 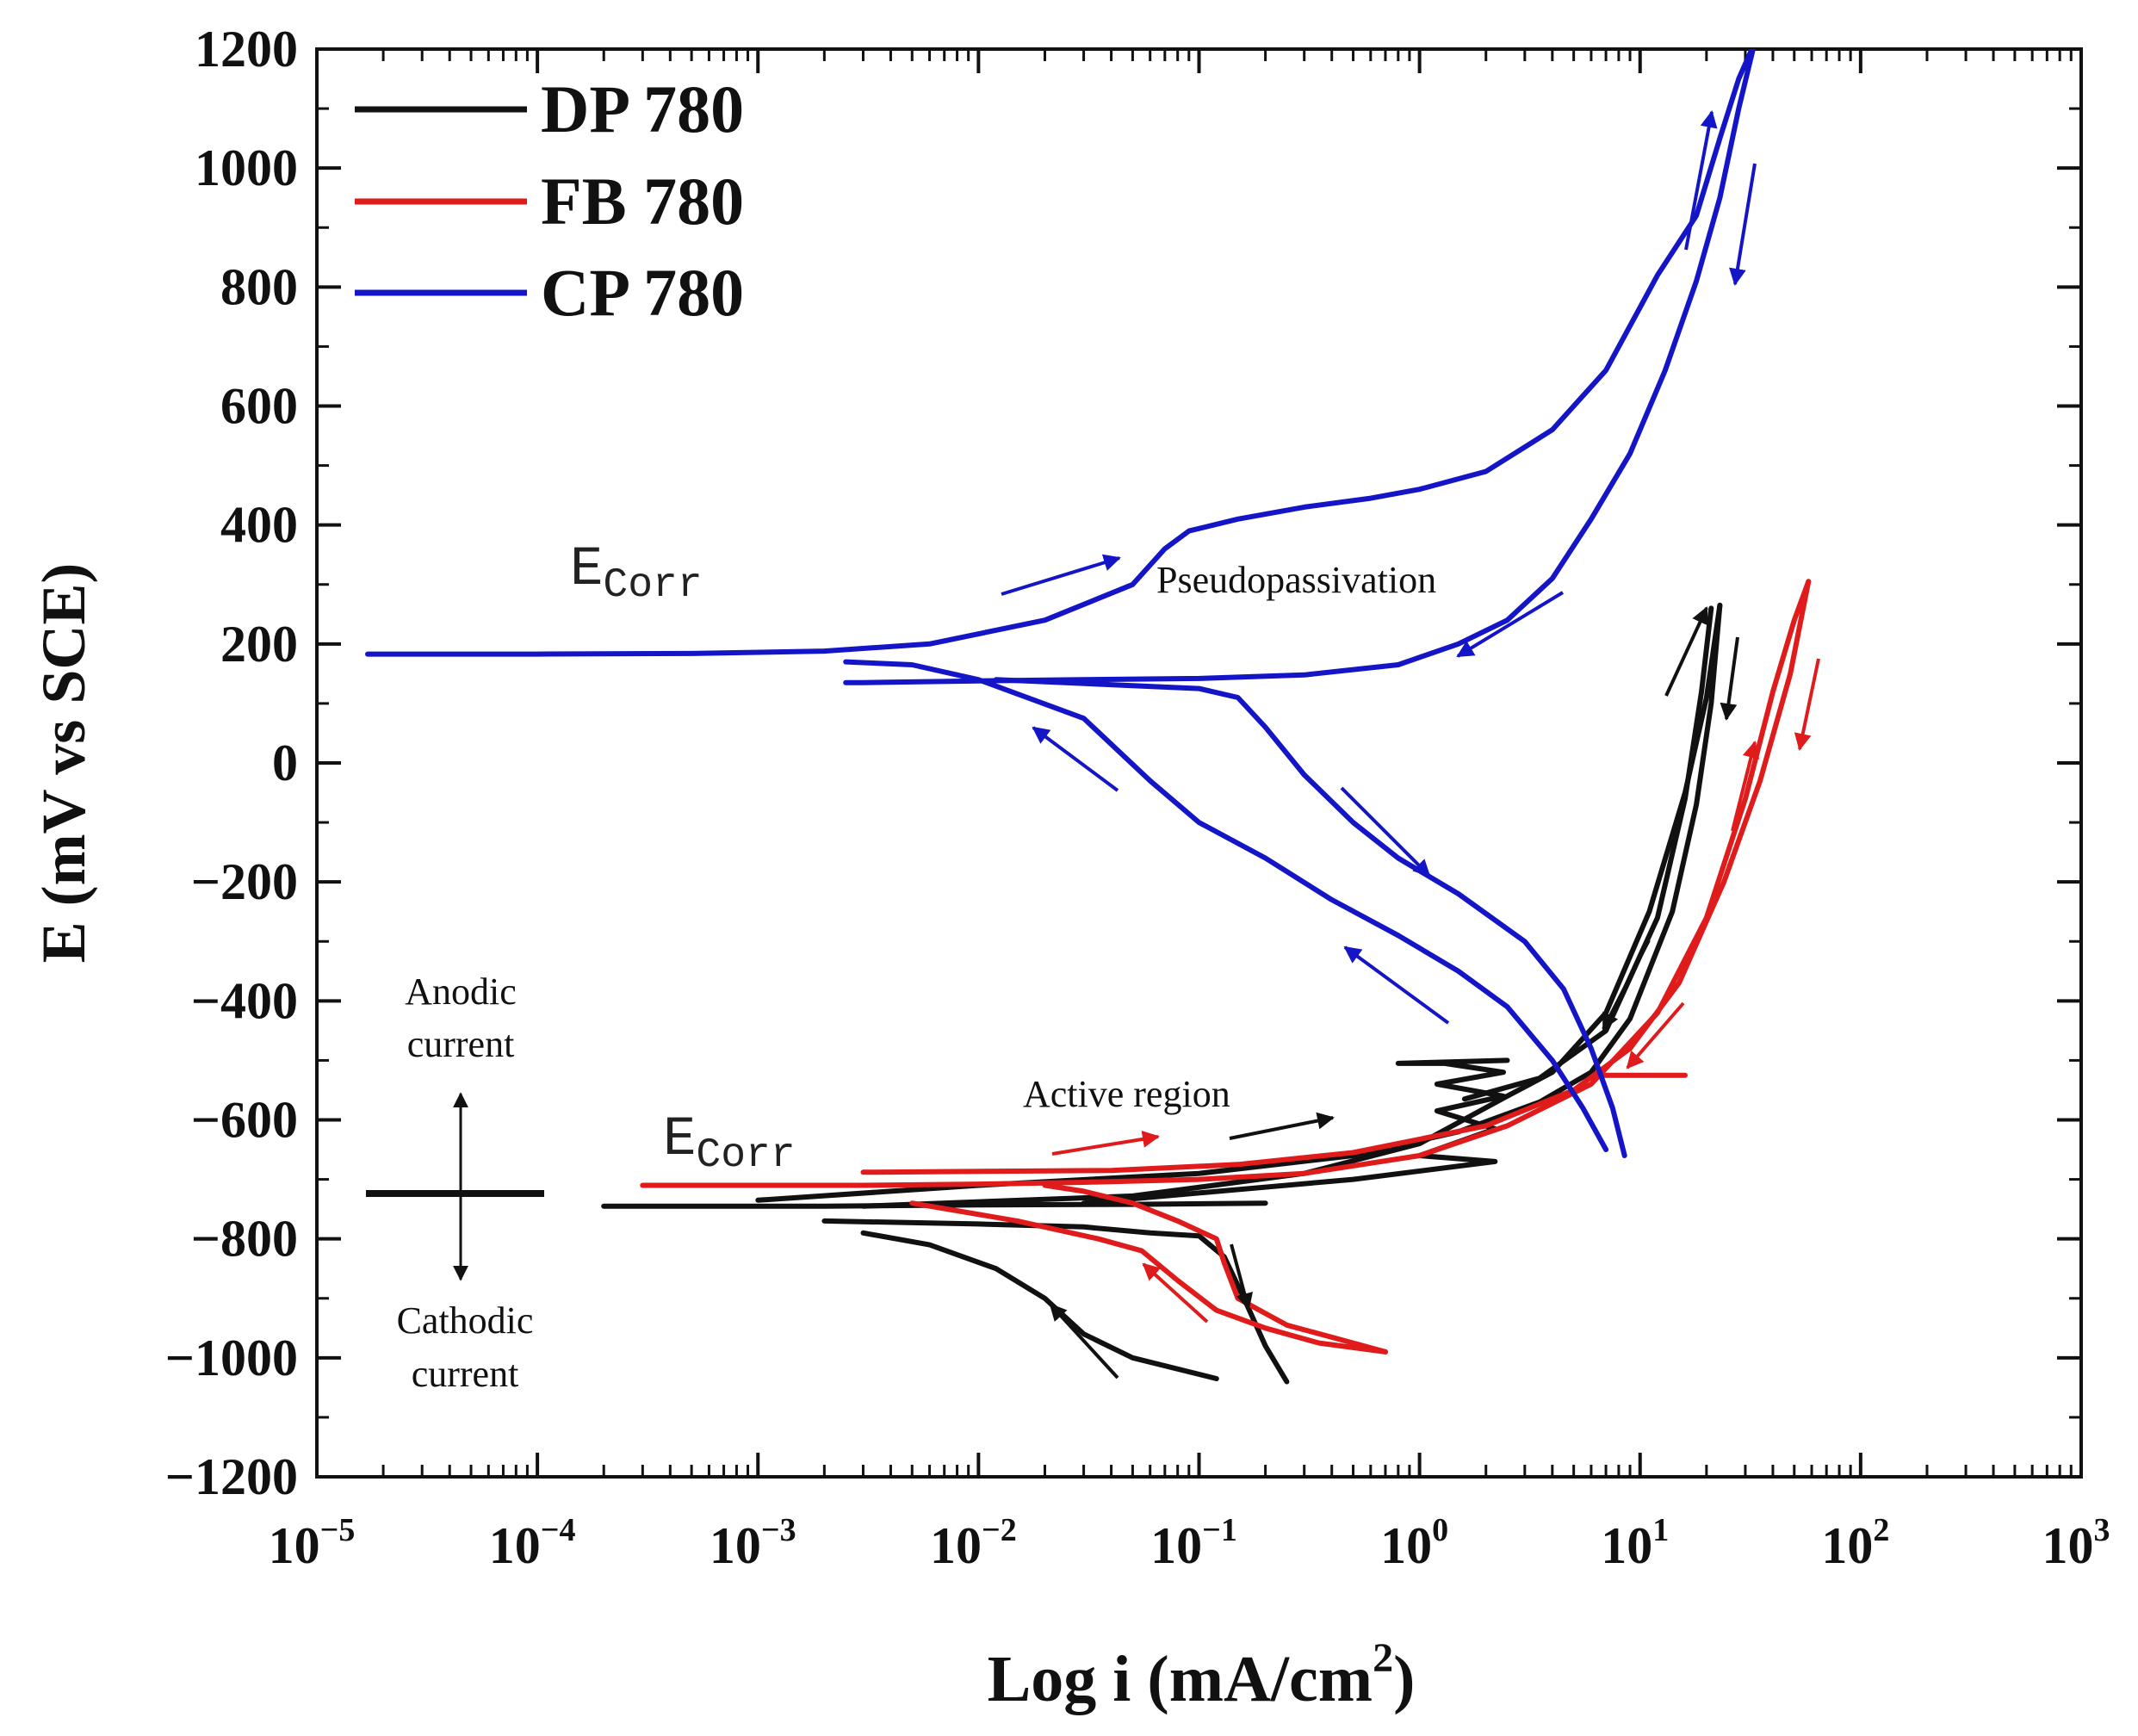 What do you see at coordinates (1296, 580) in the screenshot?
I see `pseudopassivation-label: Pseudopassivation` at bounding box center [1296, 580].